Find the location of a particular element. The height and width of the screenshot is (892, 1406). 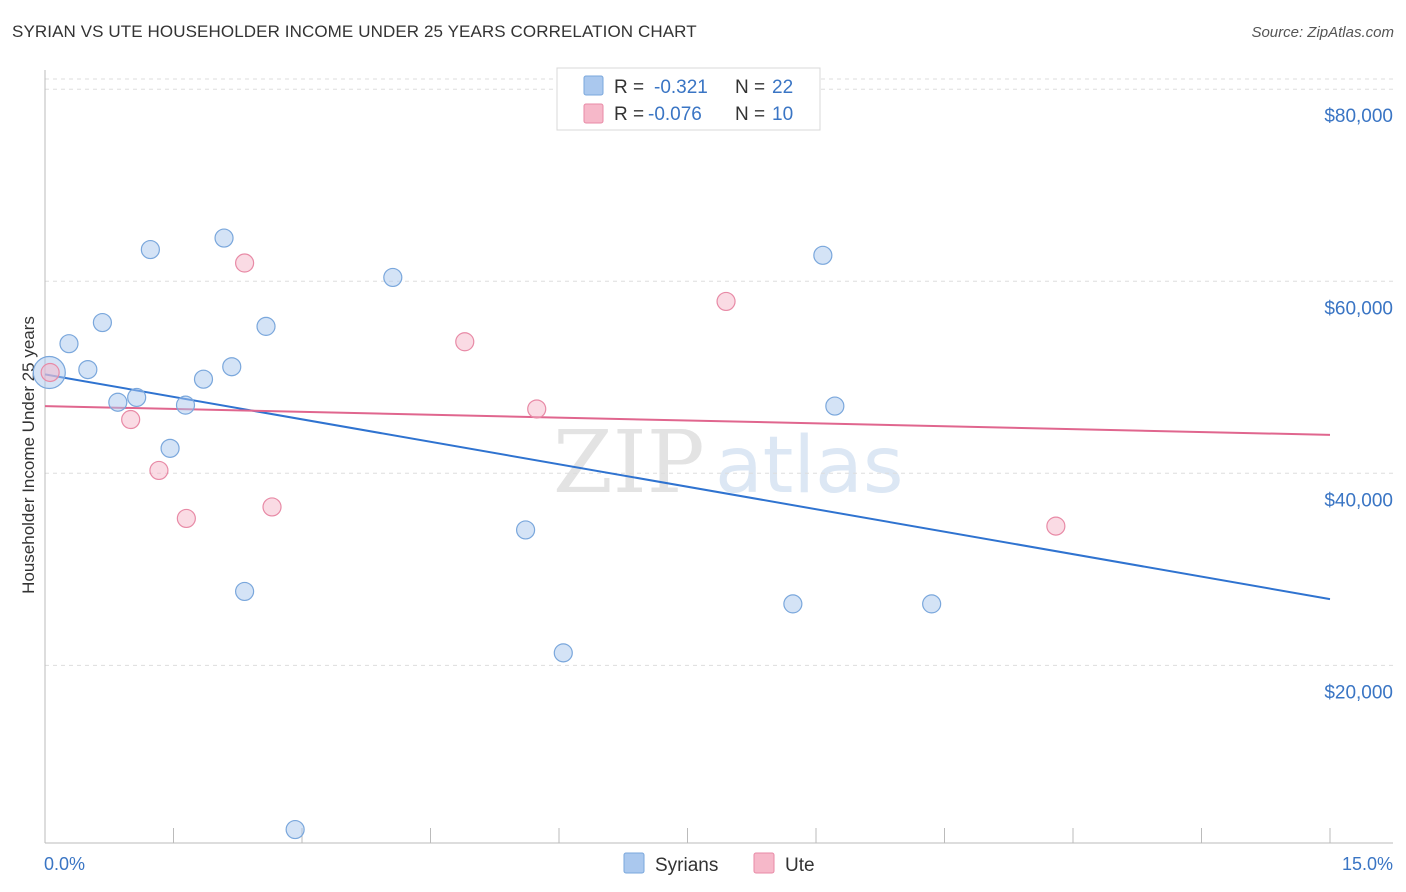

y-tick-labels: $20,000 $40,000 $60,000 $80,000 is located at coordinates (1358, 404).